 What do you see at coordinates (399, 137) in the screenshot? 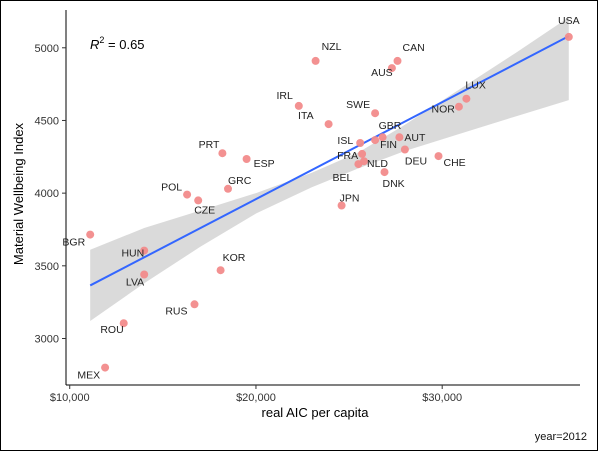
I see `point-aut` at bounding box center [399, 137].